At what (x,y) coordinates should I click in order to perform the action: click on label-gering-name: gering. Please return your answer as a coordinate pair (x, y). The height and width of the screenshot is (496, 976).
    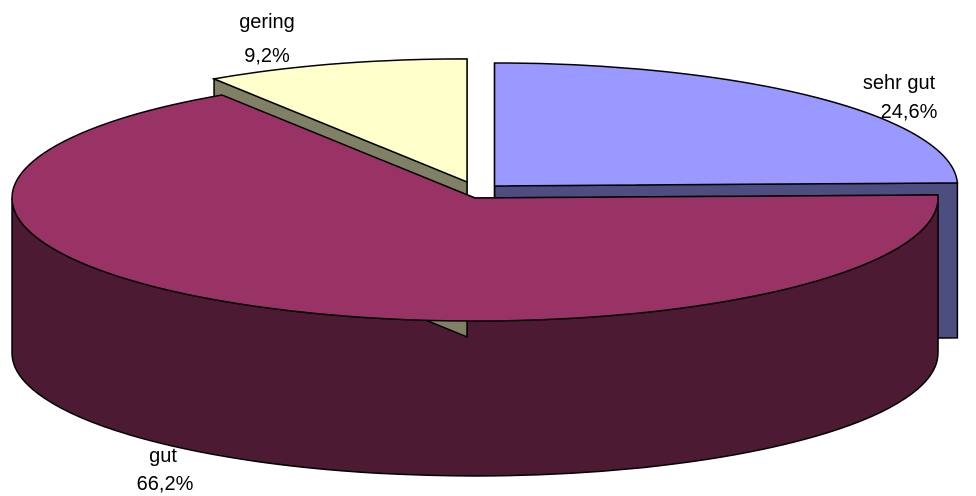
    Looking at the image, I should click on (267, 22).